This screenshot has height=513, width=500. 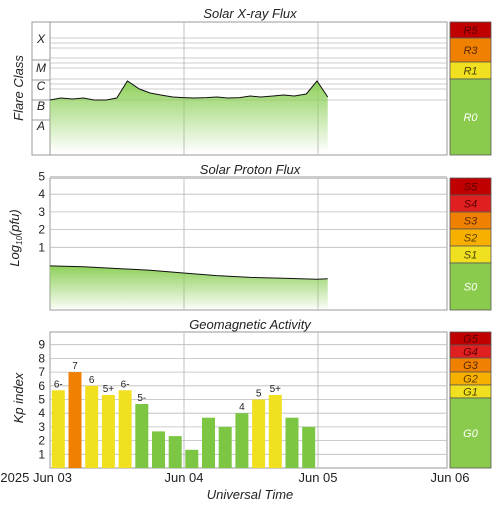 What do you see at coordinates (41, 68) in the screenshot?
I see `xray-class-label-m: M` at bounding box center [41, 68].